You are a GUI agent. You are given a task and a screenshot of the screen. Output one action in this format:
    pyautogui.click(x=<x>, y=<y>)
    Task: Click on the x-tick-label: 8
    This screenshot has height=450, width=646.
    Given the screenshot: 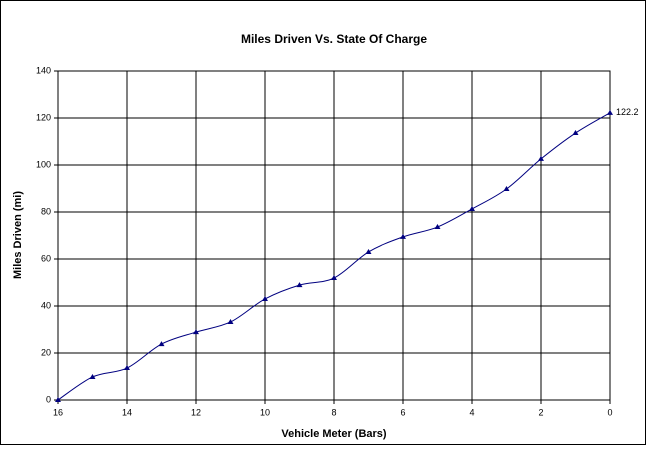 What is the action you would take?
    pyautogui.click(x=333, y=412)
    